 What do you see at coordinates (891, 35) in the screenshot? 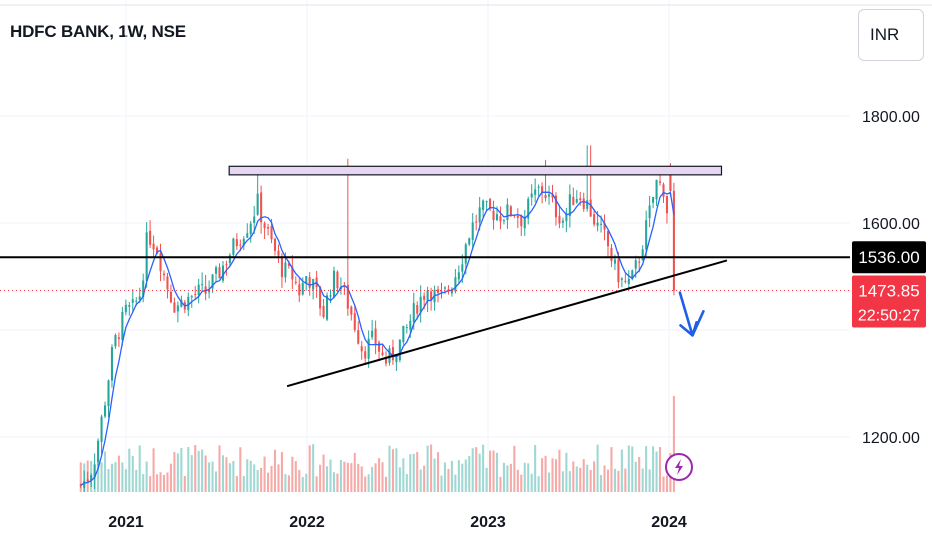
I see `currency-selector-button: INR` at bounding box center [891, 35].